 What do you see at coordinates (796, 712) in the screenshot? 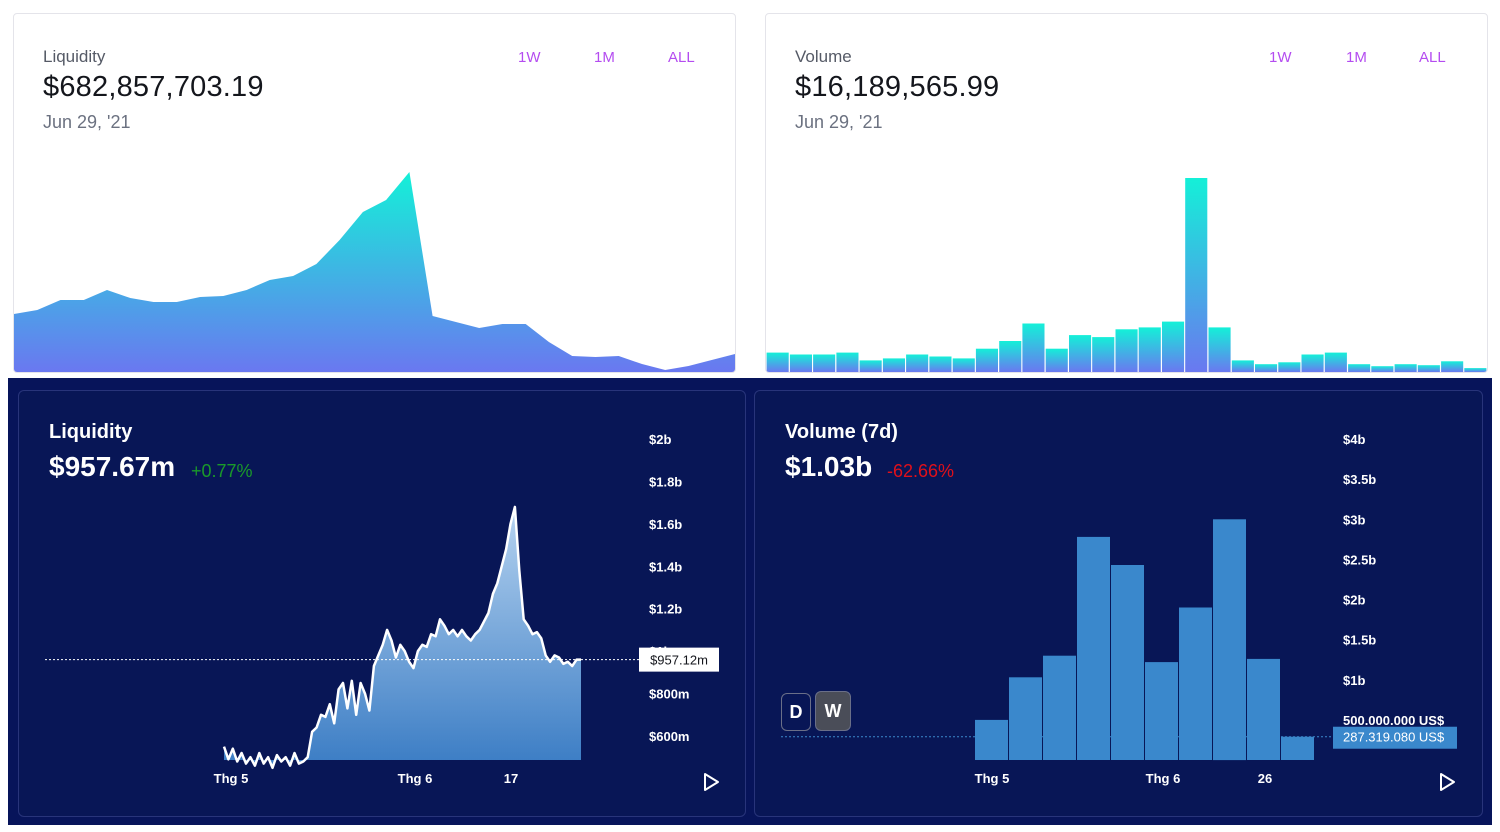
I see `toggle-daily-button: D` at bounding box center [796, 712].